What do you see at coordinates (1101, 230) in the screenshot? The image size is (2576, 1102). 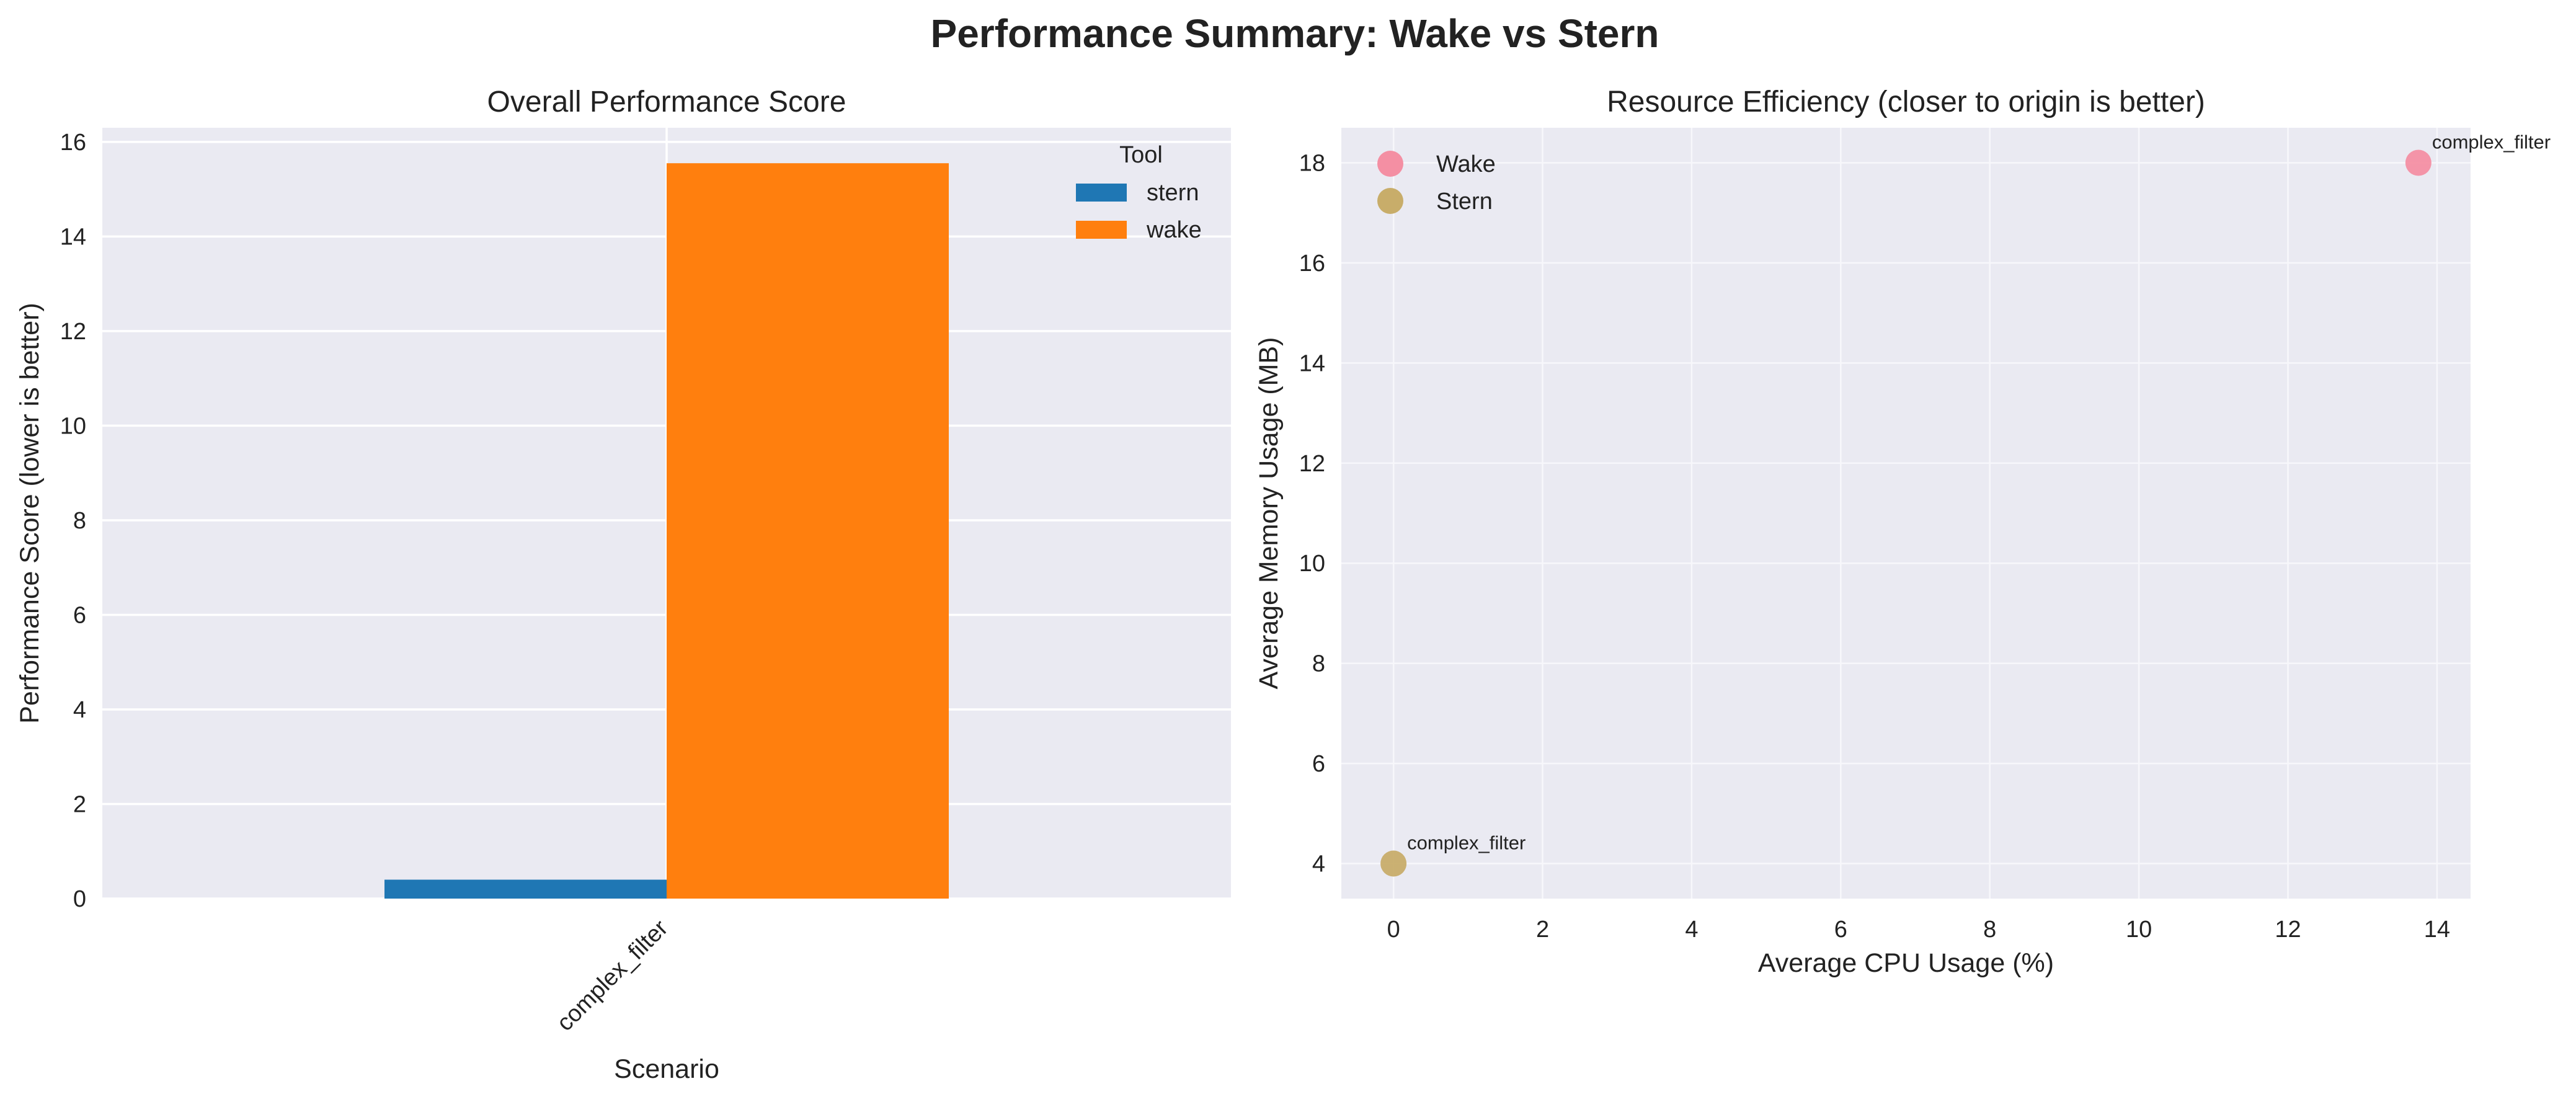 I see `legend-swatch-wake` at bounding box center [1101, 230].